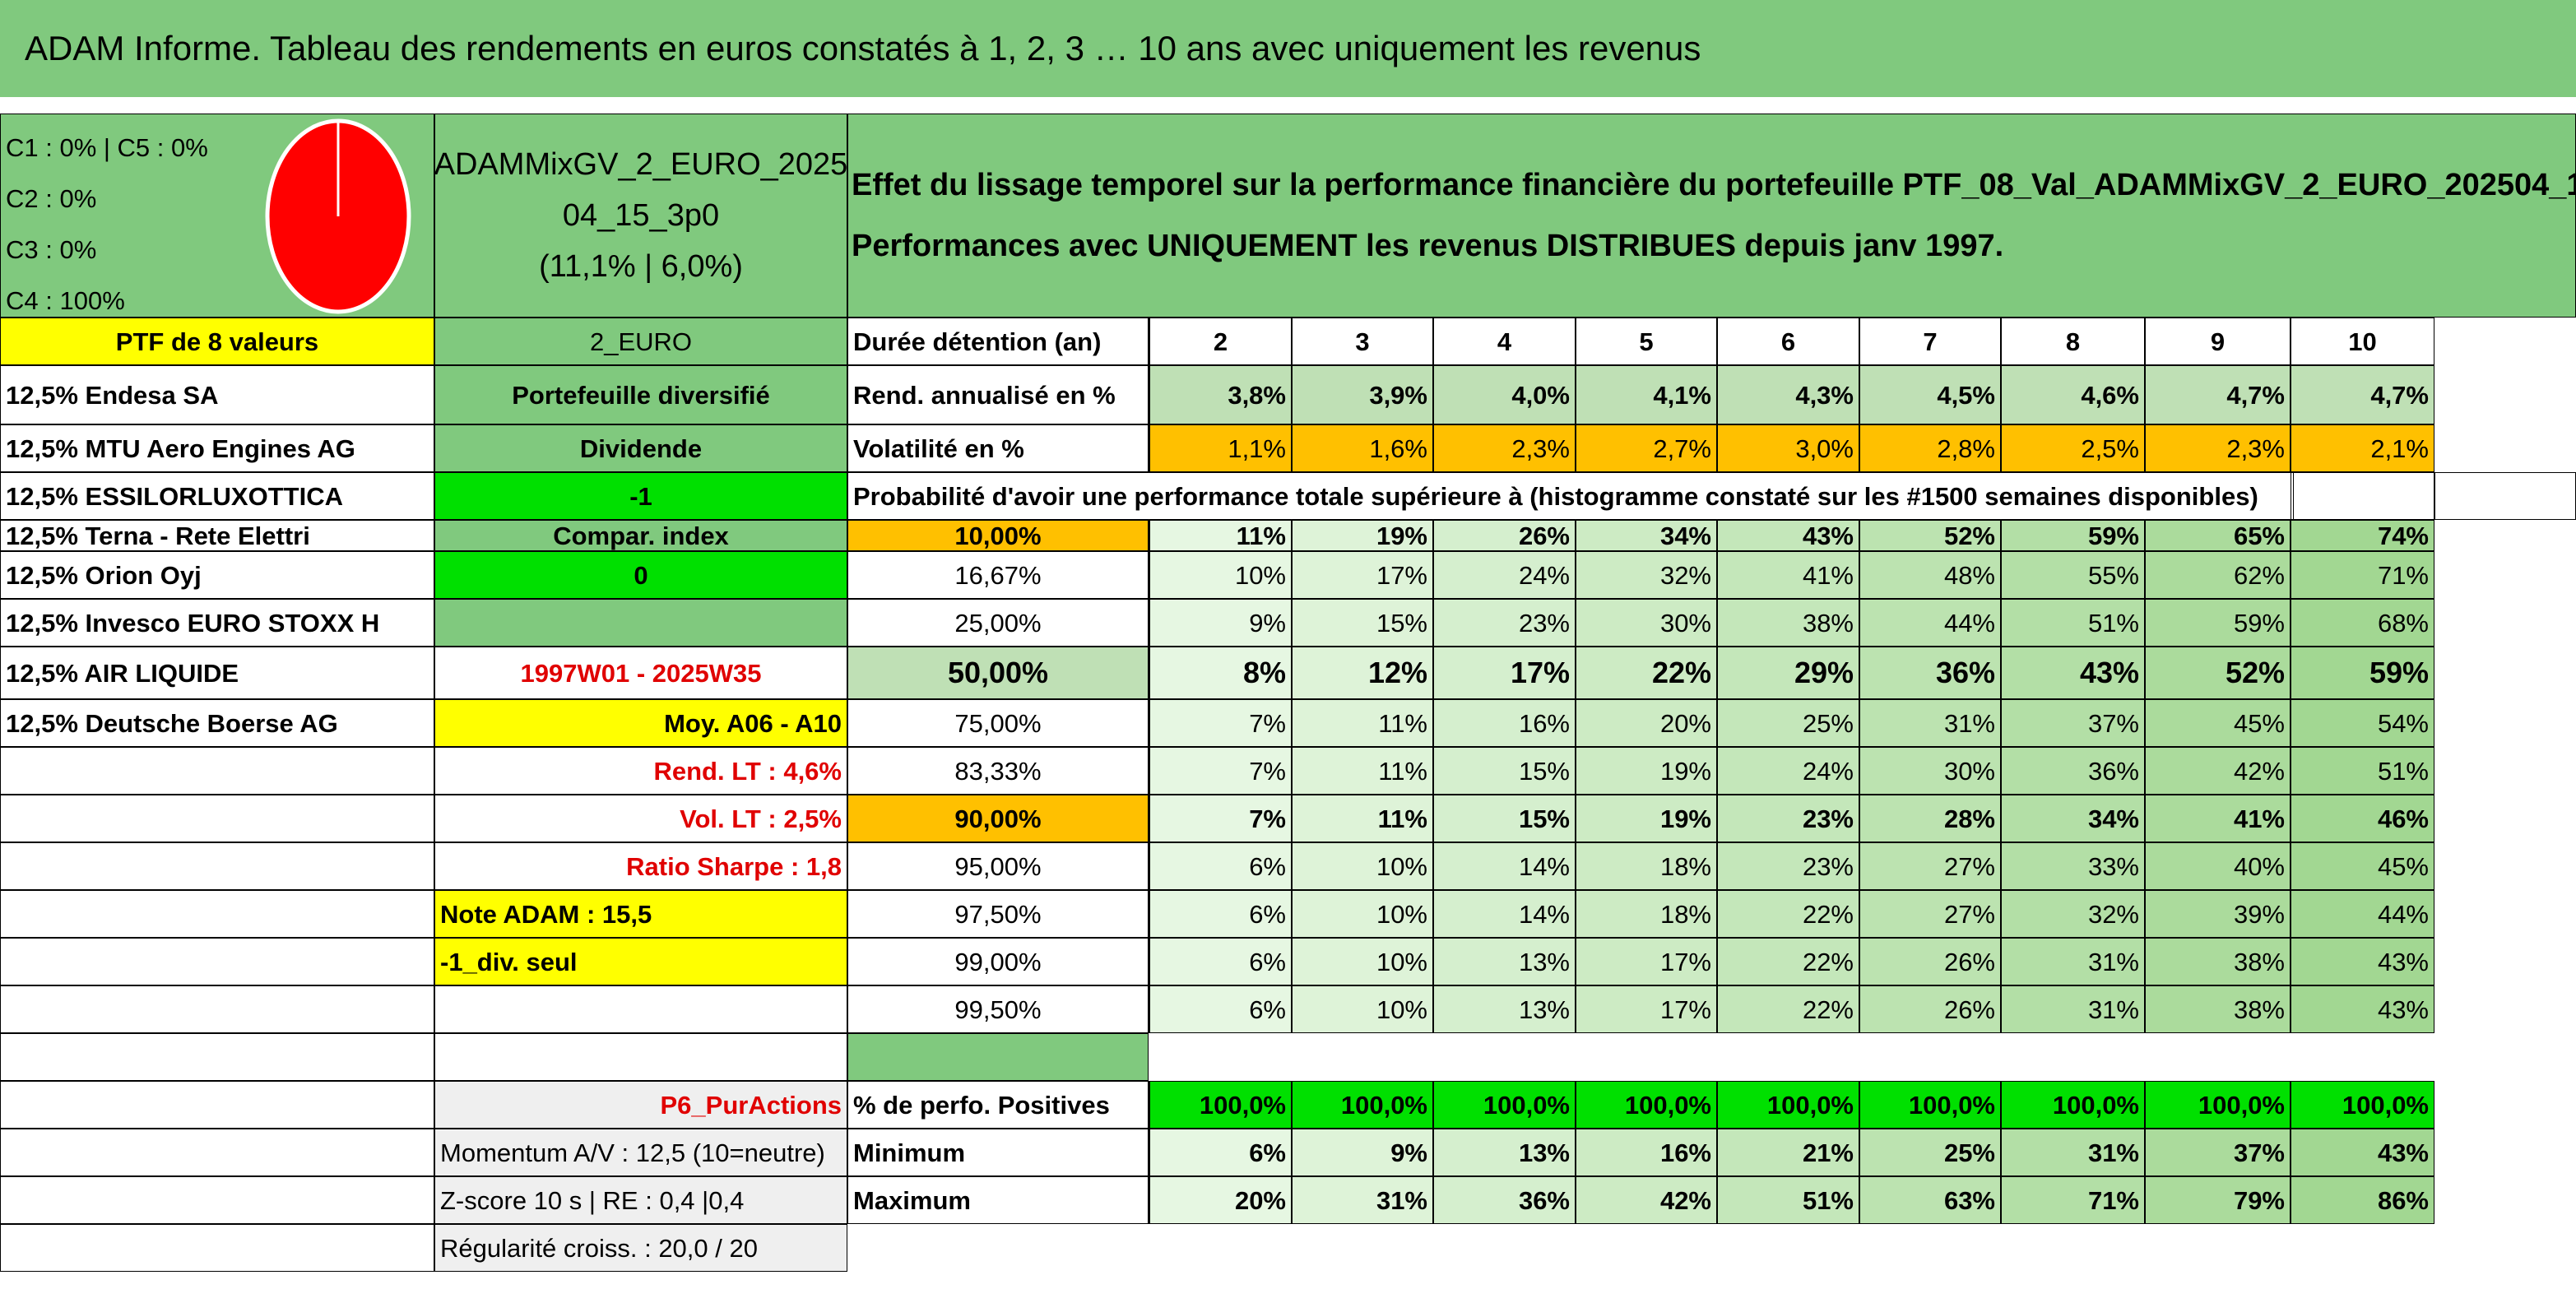  I want to click on dividend-value: -1, so click(640, 496).